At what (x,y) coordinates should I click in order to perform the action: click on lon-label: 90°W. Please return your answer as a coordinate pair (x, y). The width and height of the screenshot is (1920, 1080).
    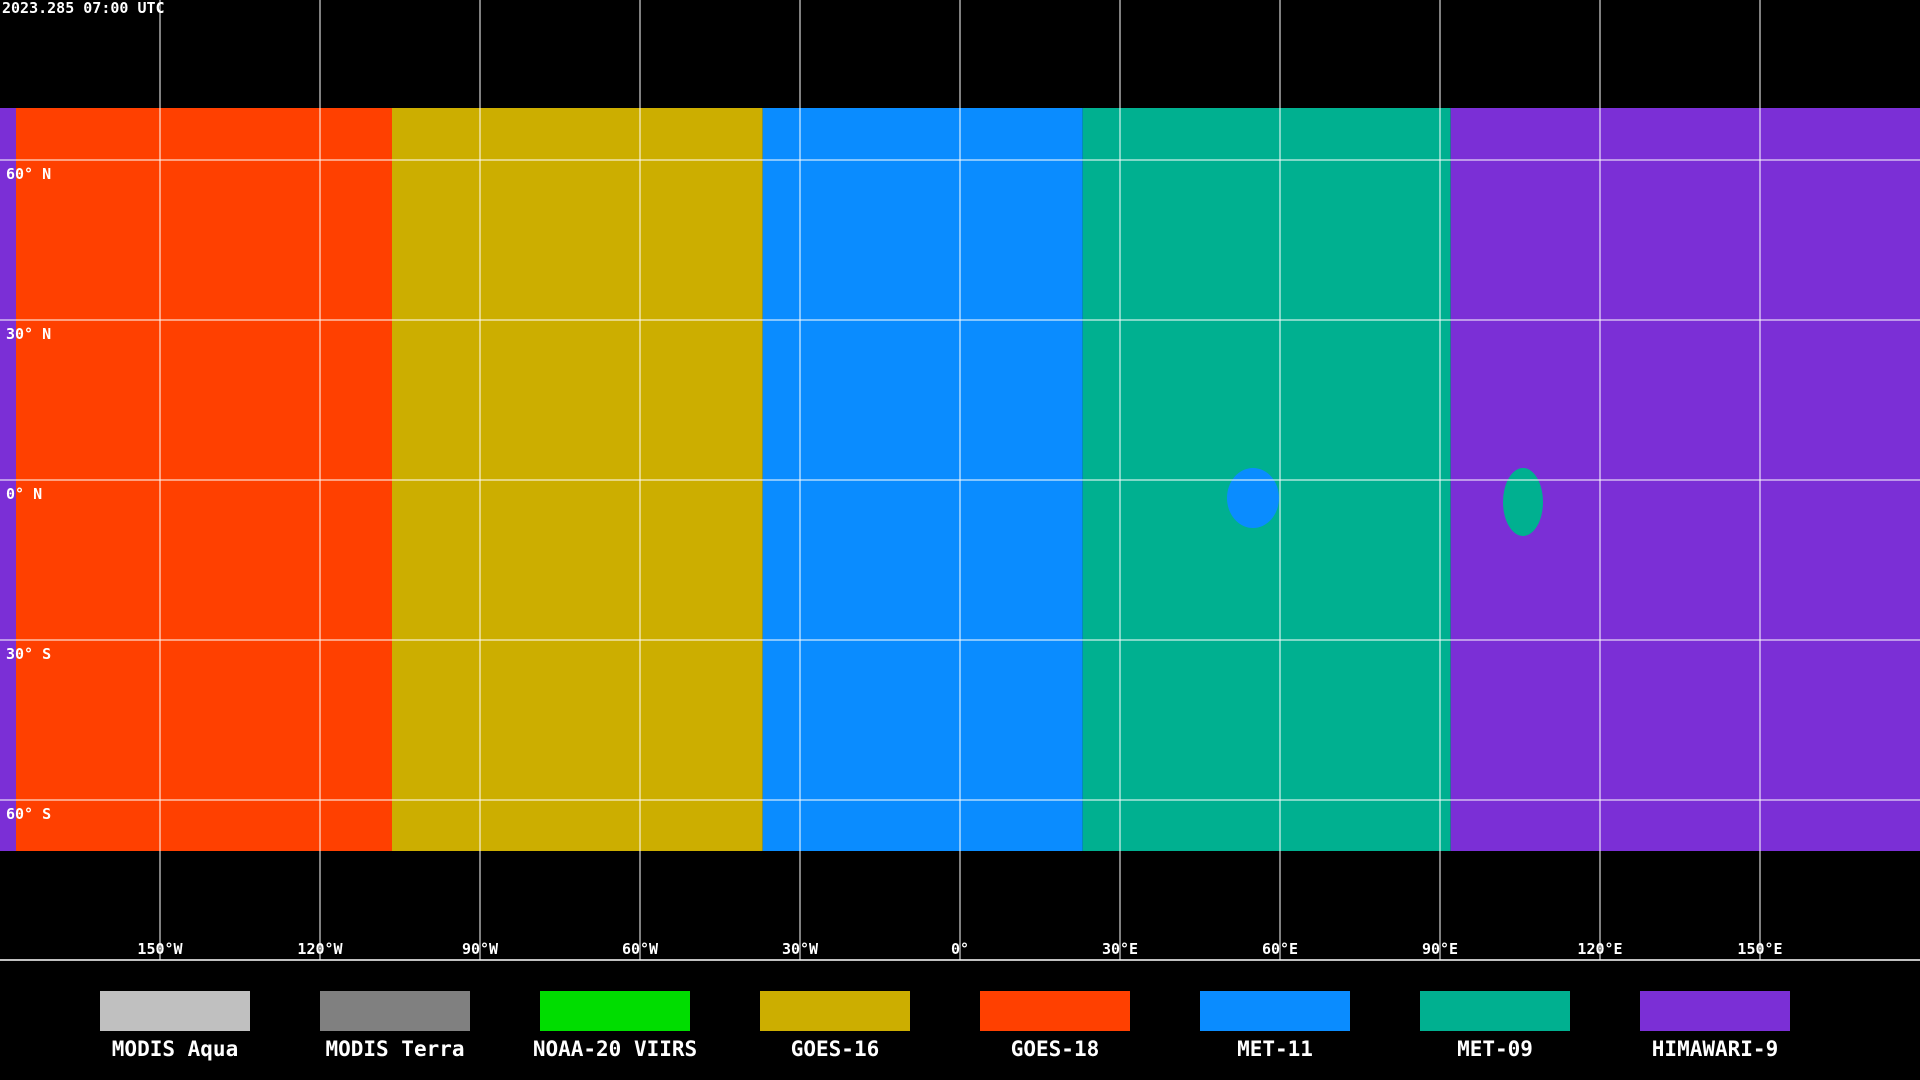
    Looking at the image, I should click on (480, 949).